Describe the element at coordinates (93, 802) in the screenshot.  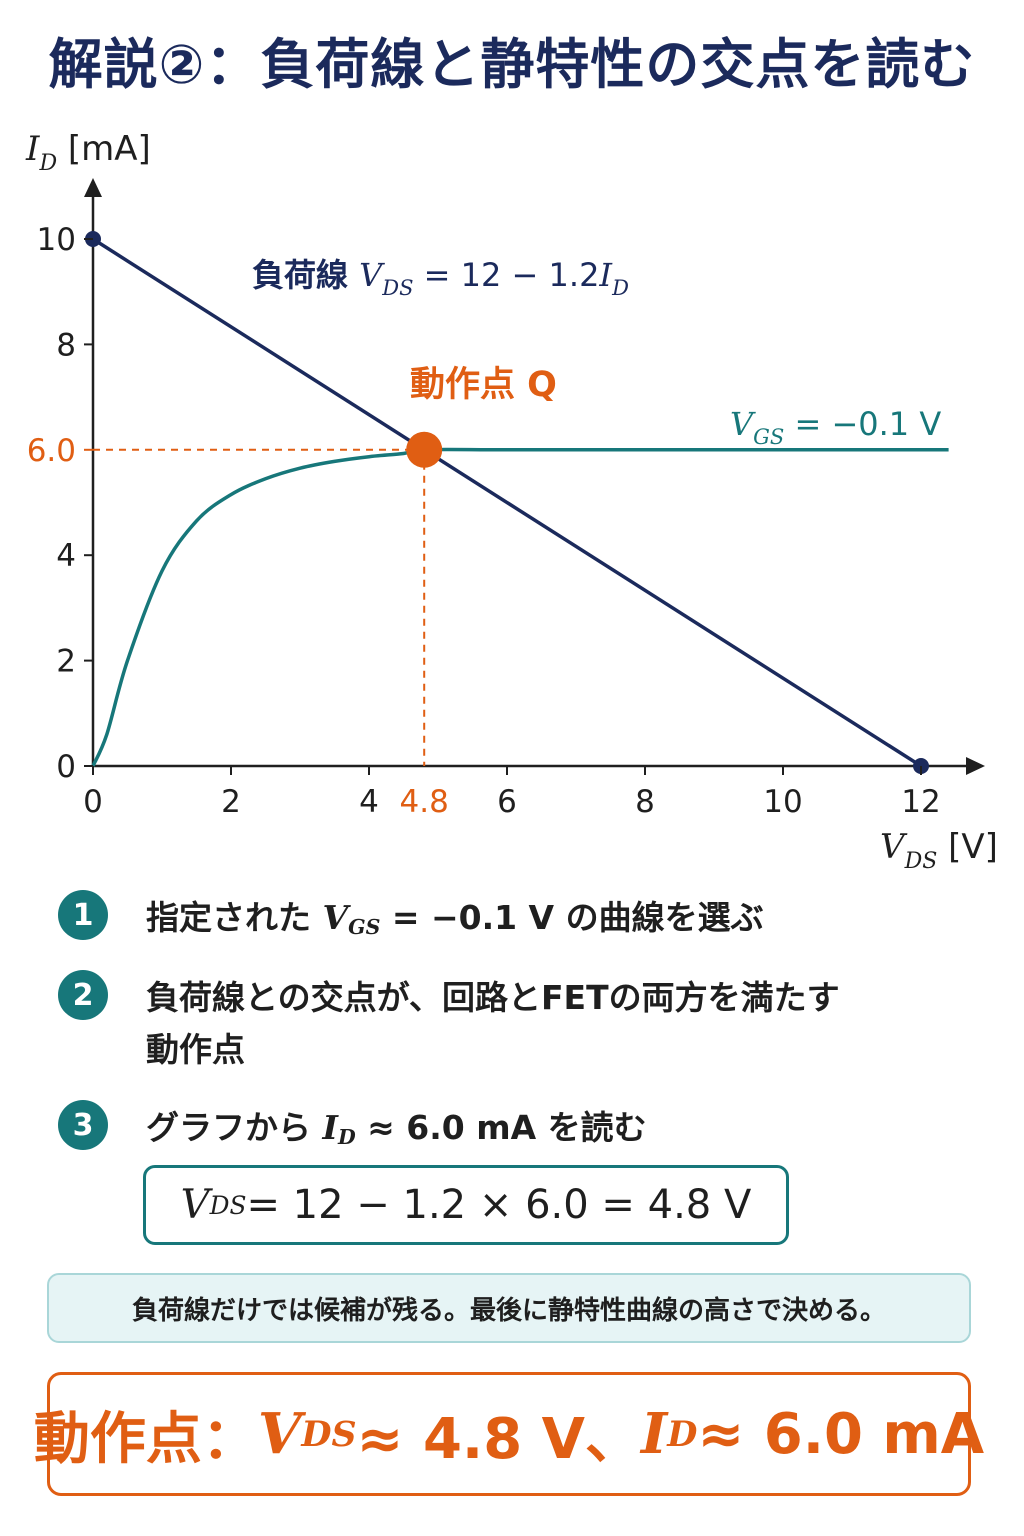
I see `x-tick-label: 0` at that location.